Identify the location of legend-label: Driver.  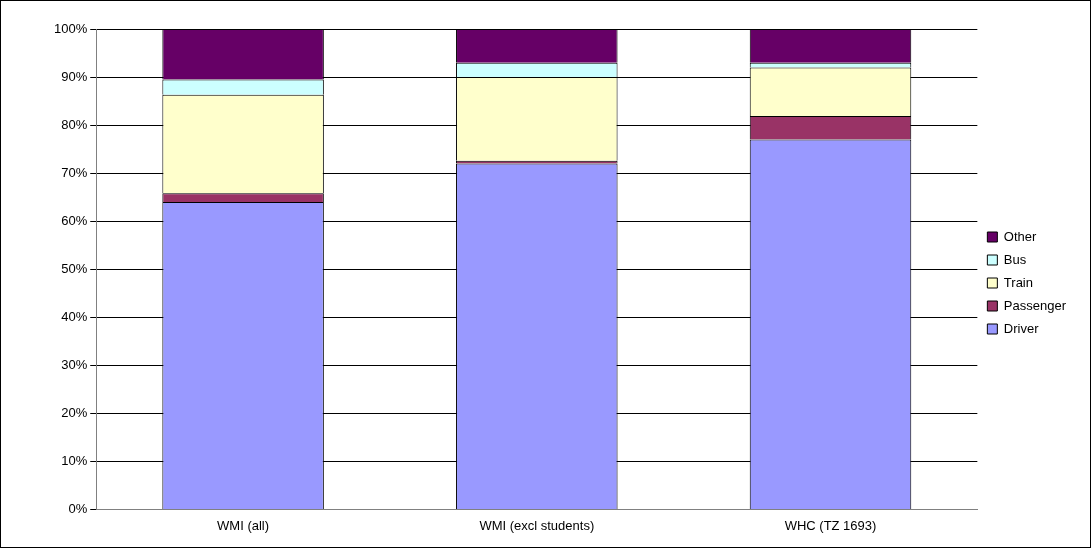
(1021, 328).